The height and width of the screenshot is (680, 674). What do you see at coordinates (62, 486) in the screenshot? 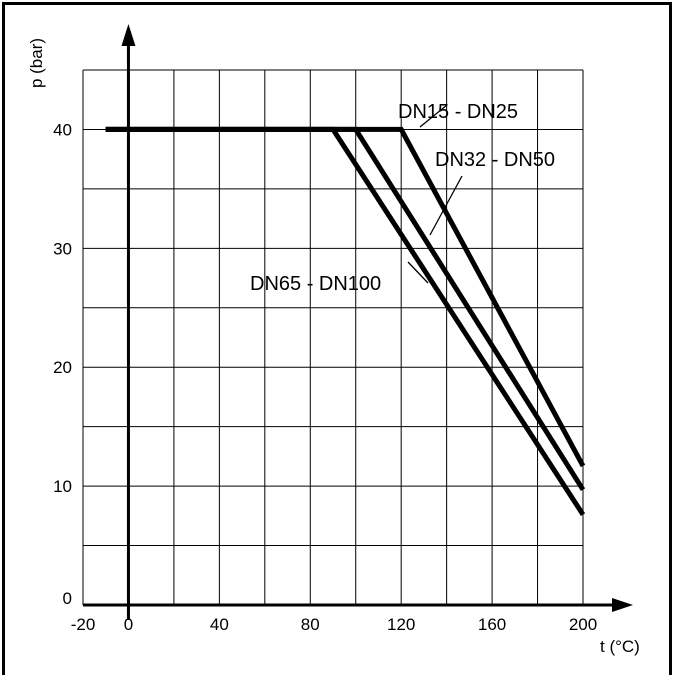
I see `y-tick-label: 10` at bounding box center [62, 486].